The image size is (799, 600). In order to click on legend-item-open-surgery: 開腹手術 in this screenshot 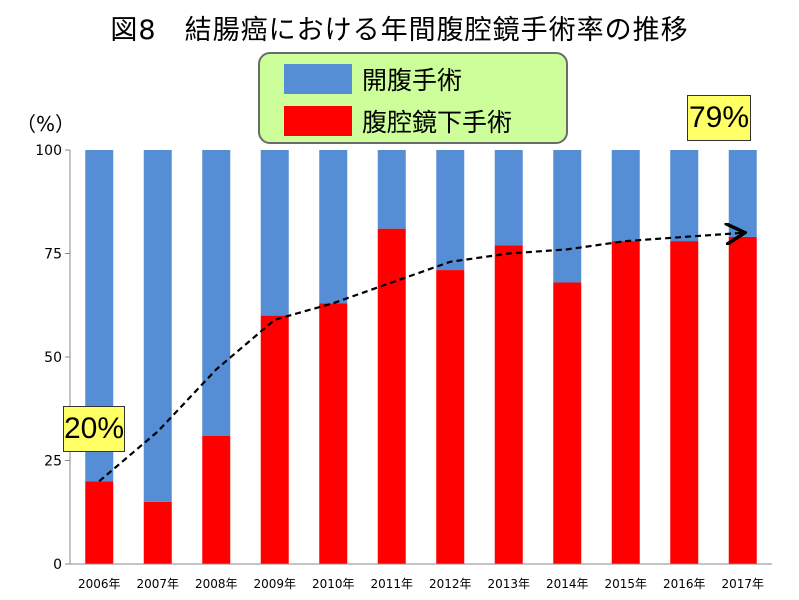, I will do `click(373, 79)`.